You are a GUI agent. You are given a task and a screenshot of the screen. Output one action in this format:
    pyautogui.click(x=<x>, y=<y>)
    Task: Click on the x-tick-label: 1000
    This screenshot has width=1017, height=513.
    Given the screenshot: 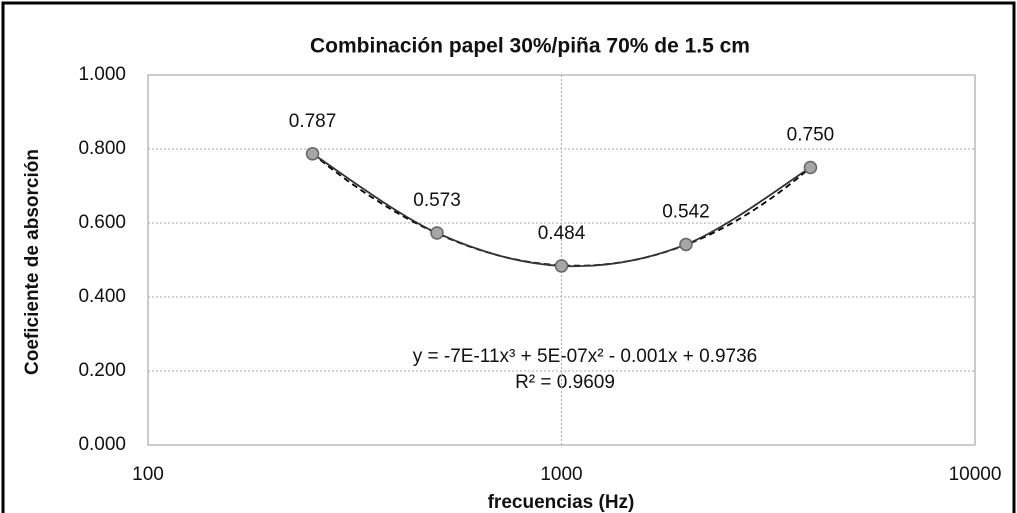 What is the action you would take?
    pyautogui.click(x=561, y=474)
    